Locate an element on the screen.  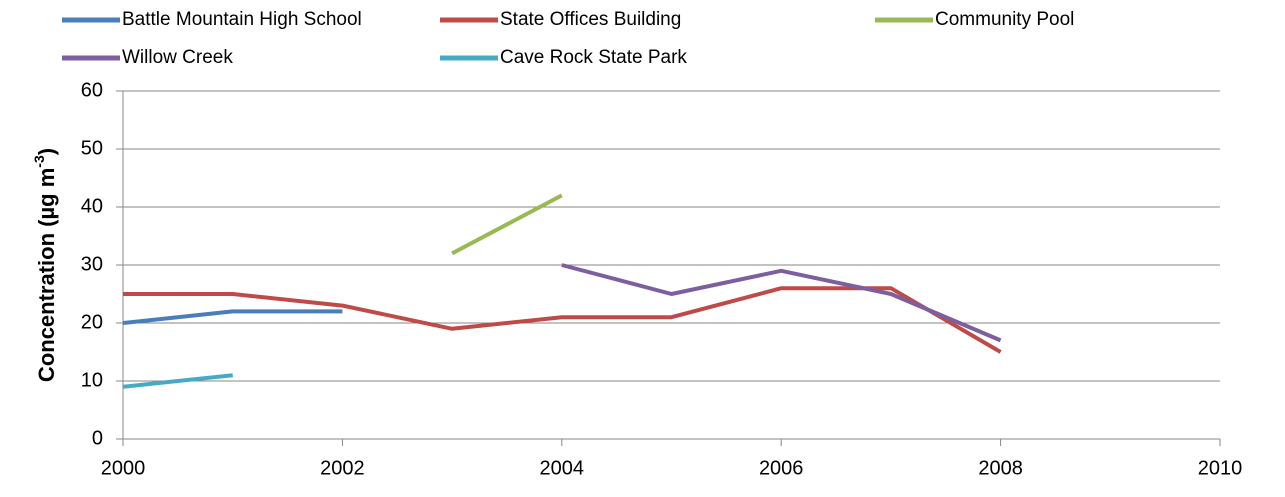
y-tick-label: 10 is located at coordinates (92, 380).